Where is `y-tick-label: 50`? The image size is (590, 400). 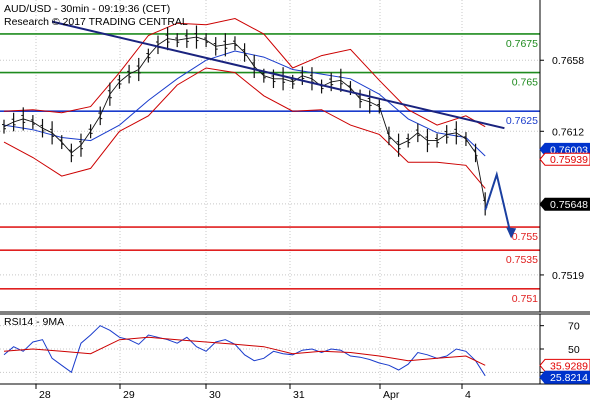 y-tick-label: 50 is located at coordinates (574, 350).